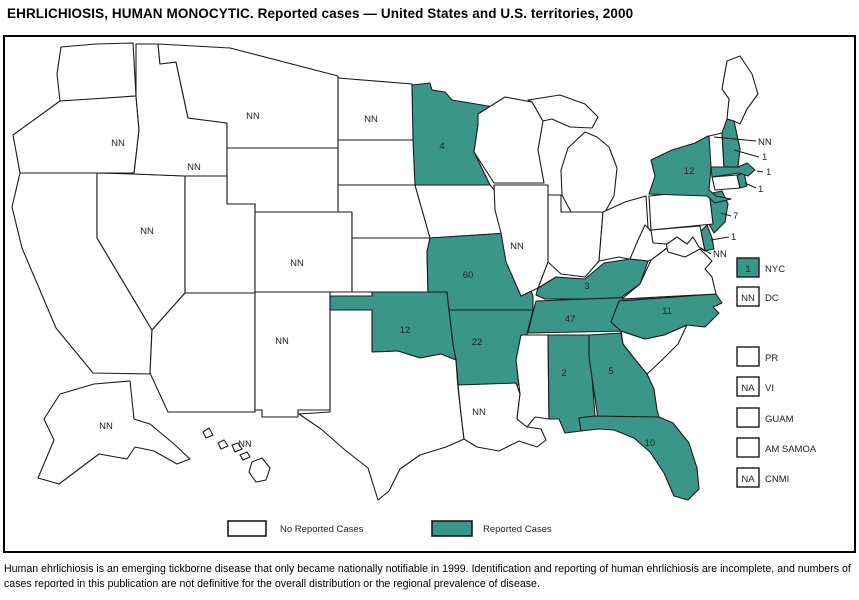 The height and width of the screenshot is (600, 859). Describe the element at coordinates (779, 419) in the screenshot. I see `territory-label-GUAM: GUAM` at that location.